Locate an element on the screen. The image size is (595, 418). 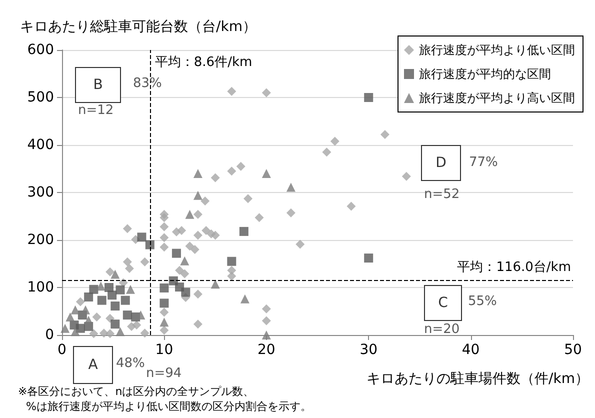
annotation: D is located at coordinates (441, 163).